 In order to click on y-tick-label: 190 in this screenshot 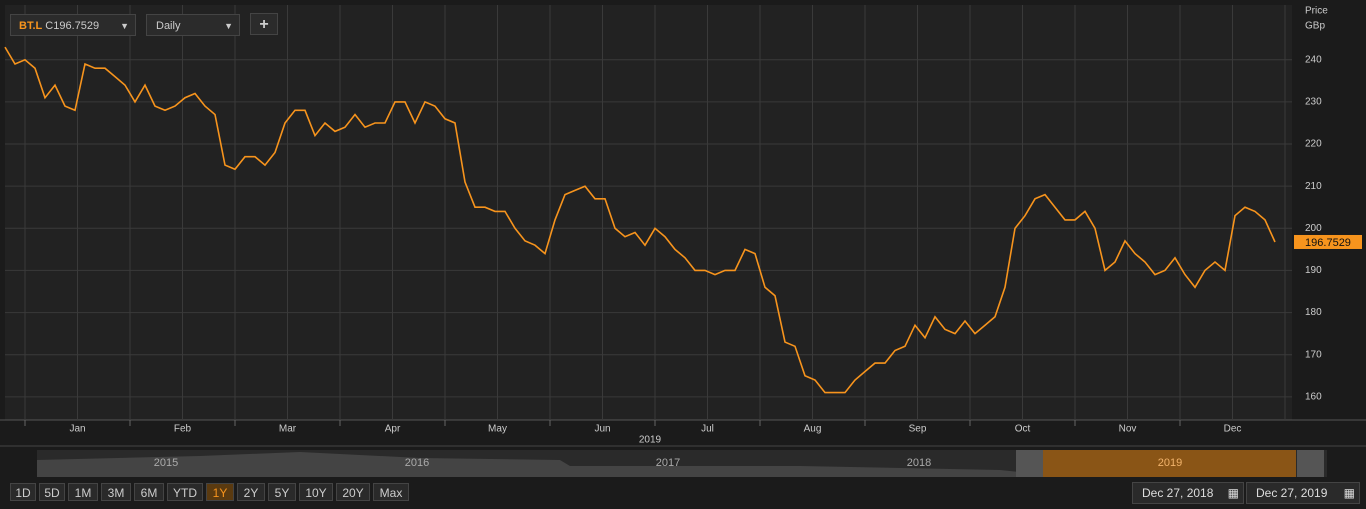, I will do `click(1313, 270)`.